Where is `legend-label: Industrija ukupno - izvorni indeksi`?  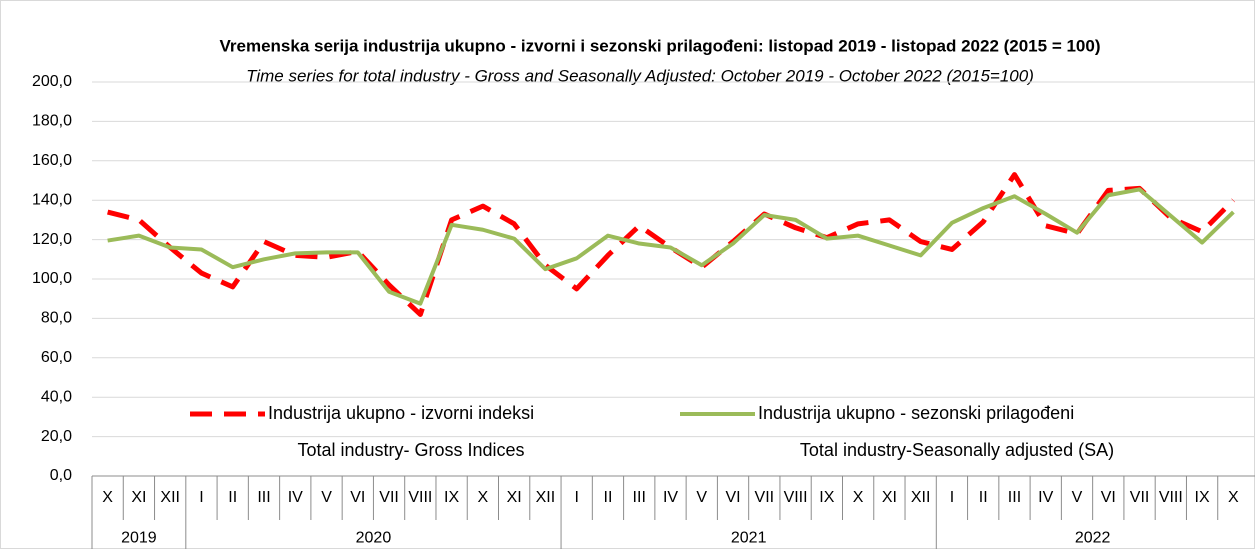
legend-label: Industrija ukupno - izvorni indeksi is located at coordinates (401, 413).